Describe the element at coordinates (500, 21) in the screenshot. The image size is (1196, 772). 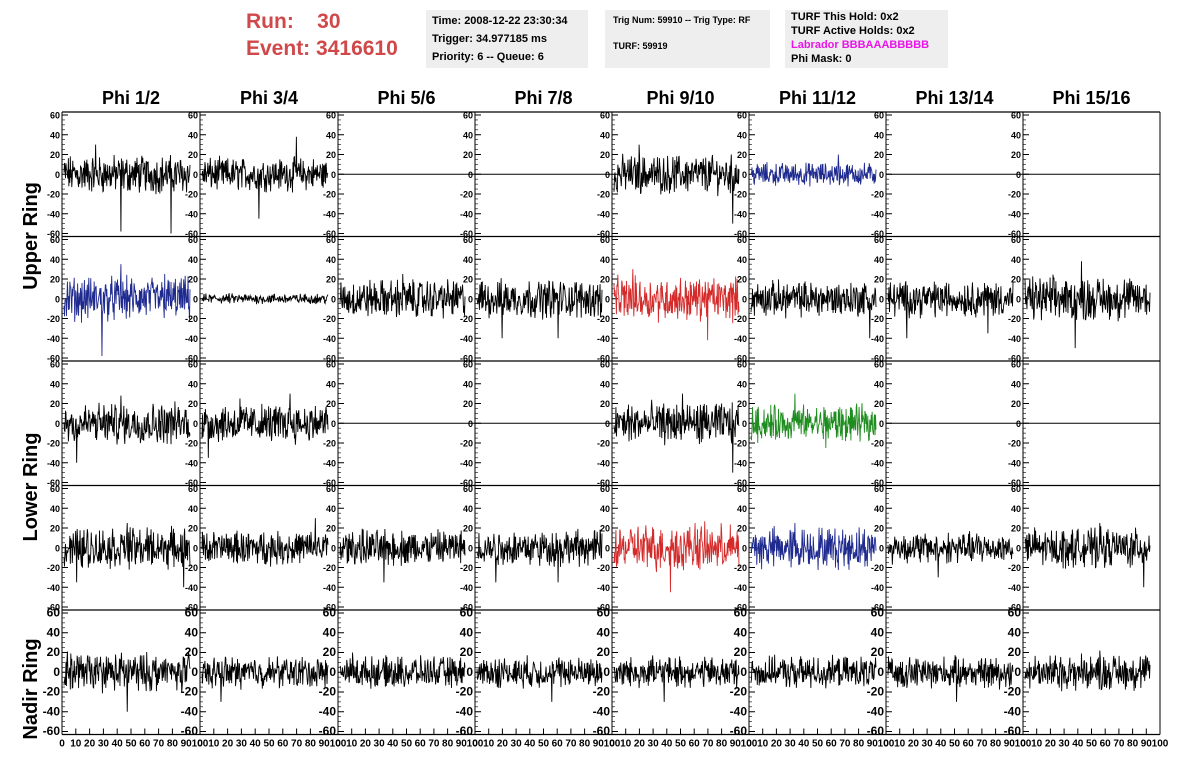
I see `time-text: Time: 2008-12-22 23:30:34` at that location.